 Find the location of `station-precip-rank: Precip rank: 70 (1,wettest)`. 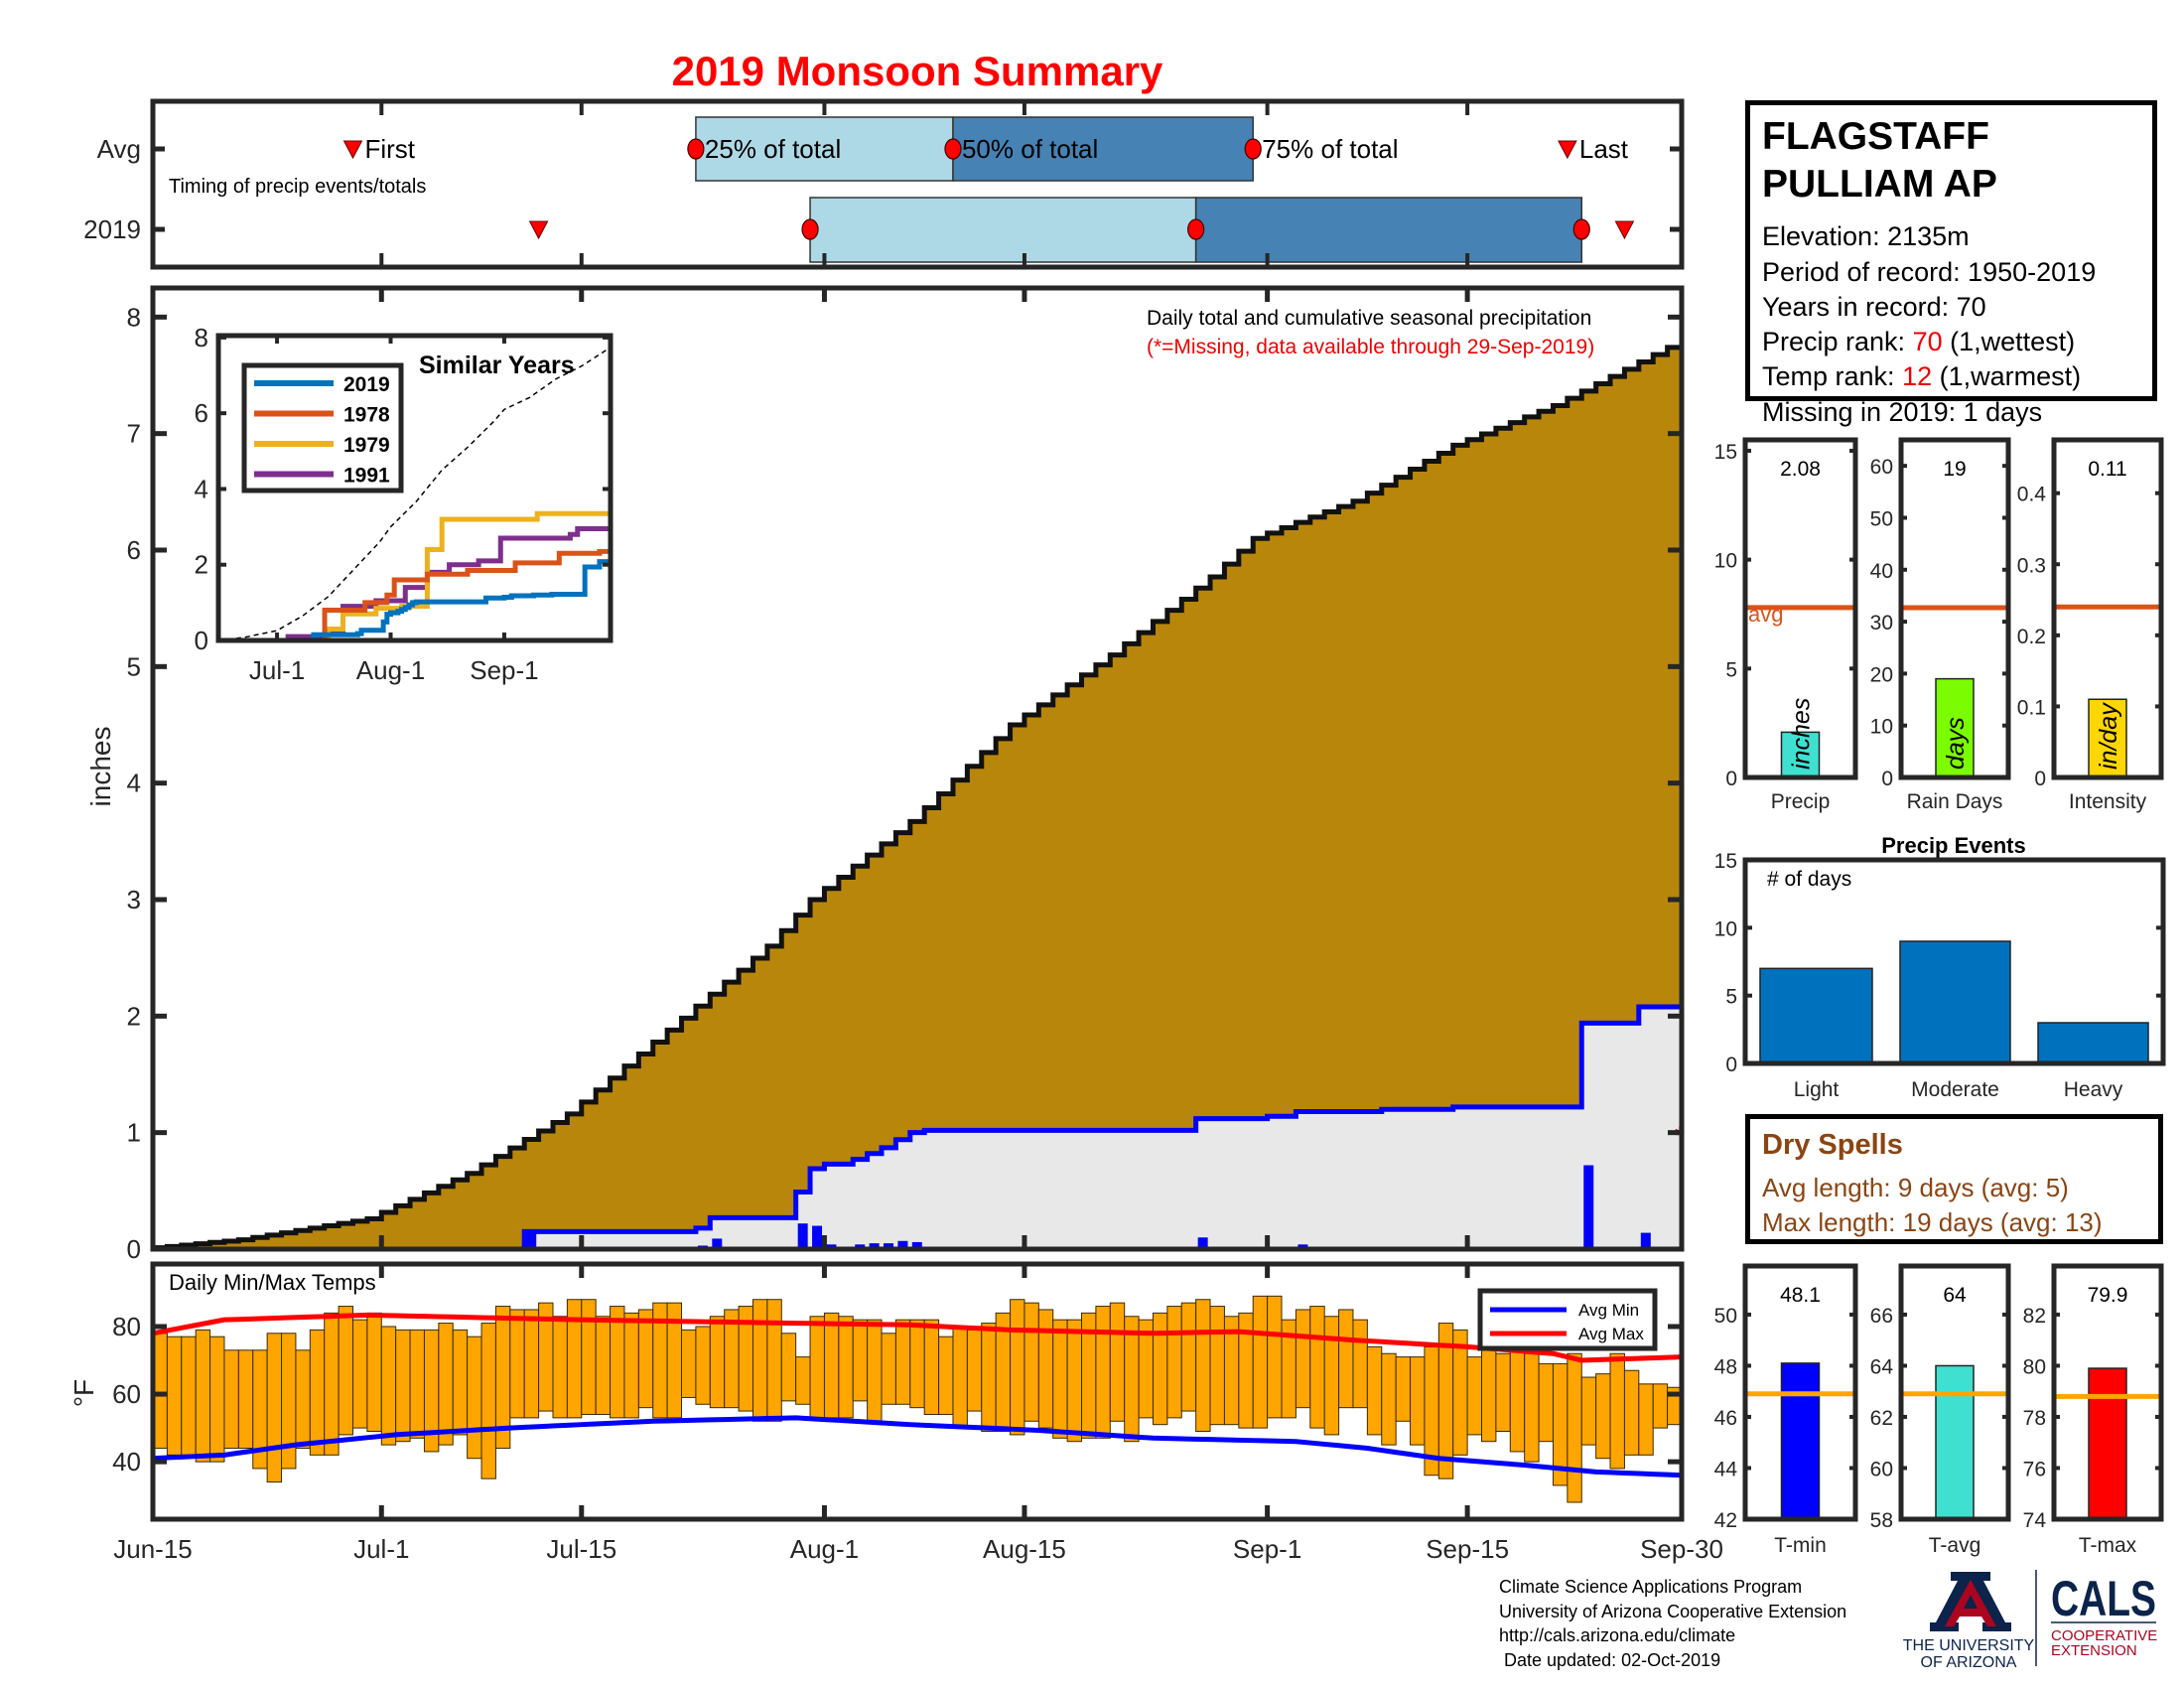

station-precip-rank: Precip rank: 70 (1,wettest) is located at coordinates (1918, 342).